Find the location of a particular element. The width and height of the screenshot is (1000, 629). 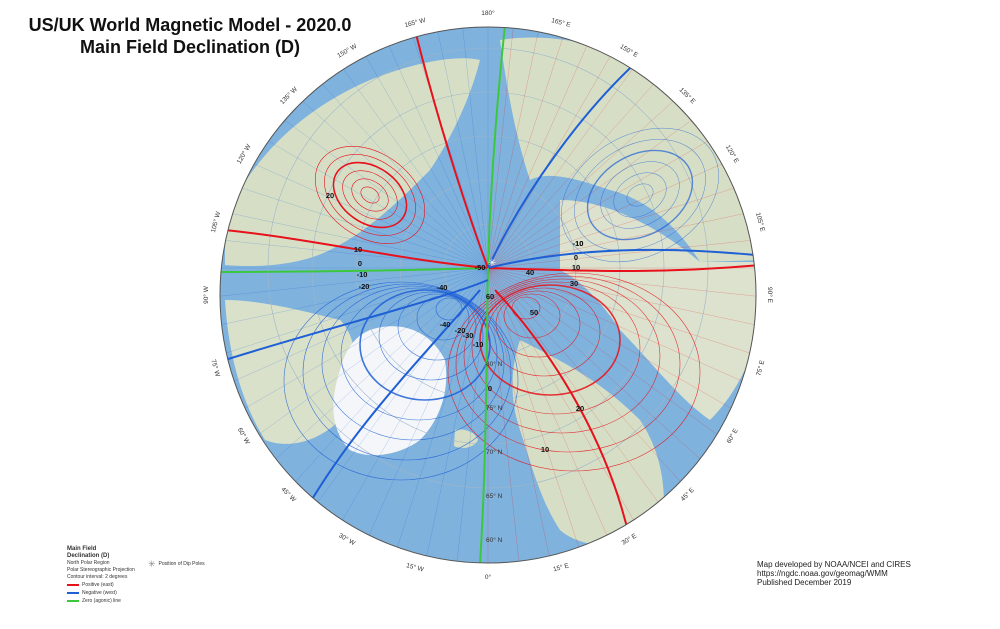

credits-line-1: Map developed by NOAA/NCEI and CIRES is located at coordinates (834, 564).